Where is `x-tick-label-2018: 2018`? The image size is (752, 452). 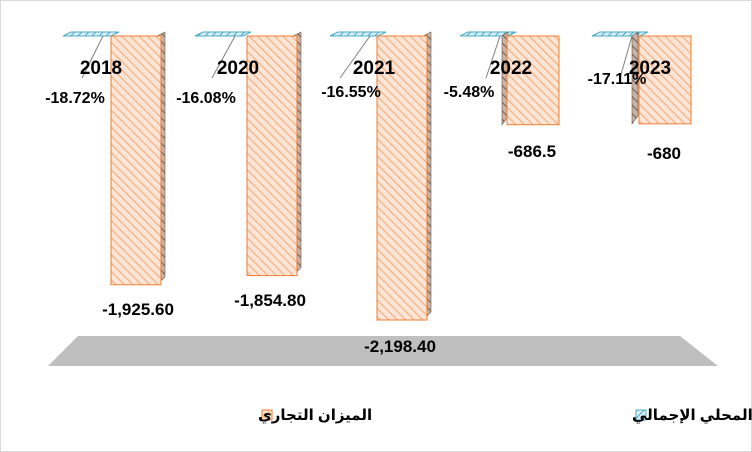
x-tick-label-2018: 2018 is located at coordinates (101, 68).